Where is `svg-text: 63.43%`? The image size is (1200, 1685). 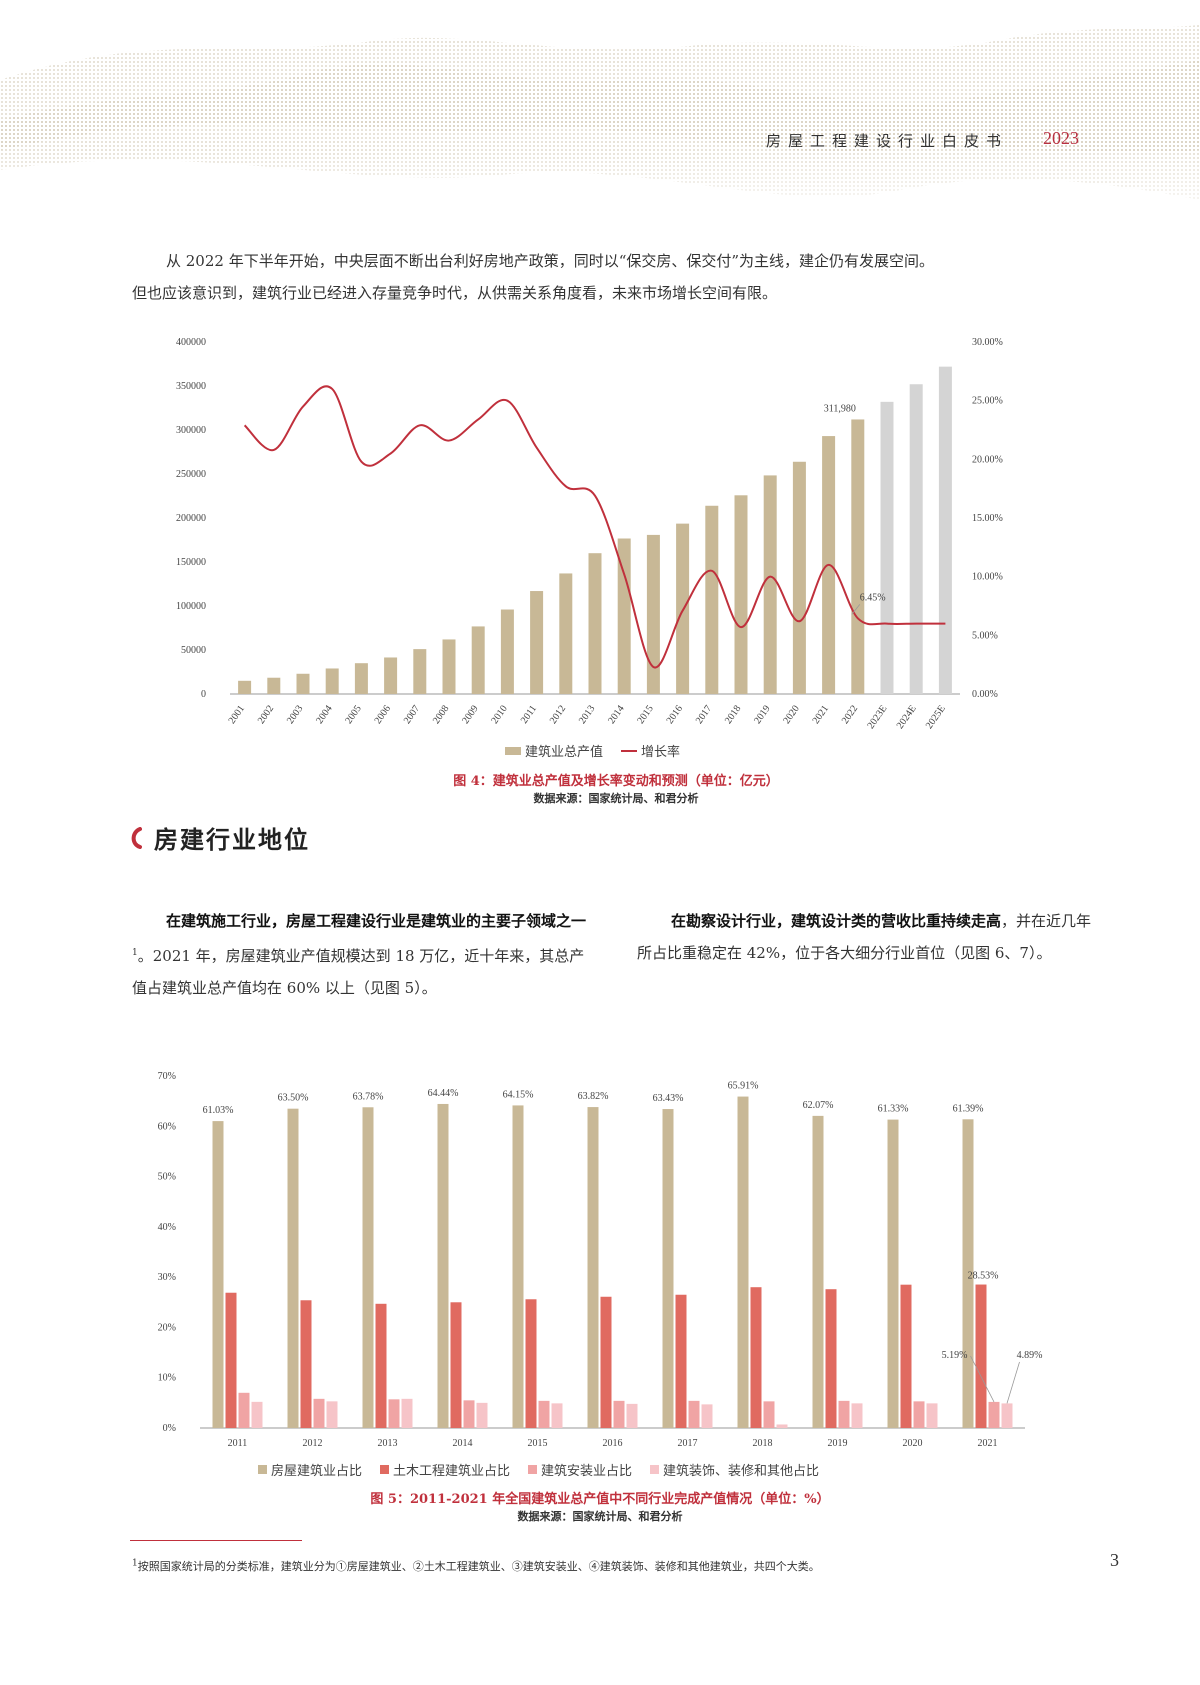
svg-text: 63.43% is located at coordinates (668, 1098).